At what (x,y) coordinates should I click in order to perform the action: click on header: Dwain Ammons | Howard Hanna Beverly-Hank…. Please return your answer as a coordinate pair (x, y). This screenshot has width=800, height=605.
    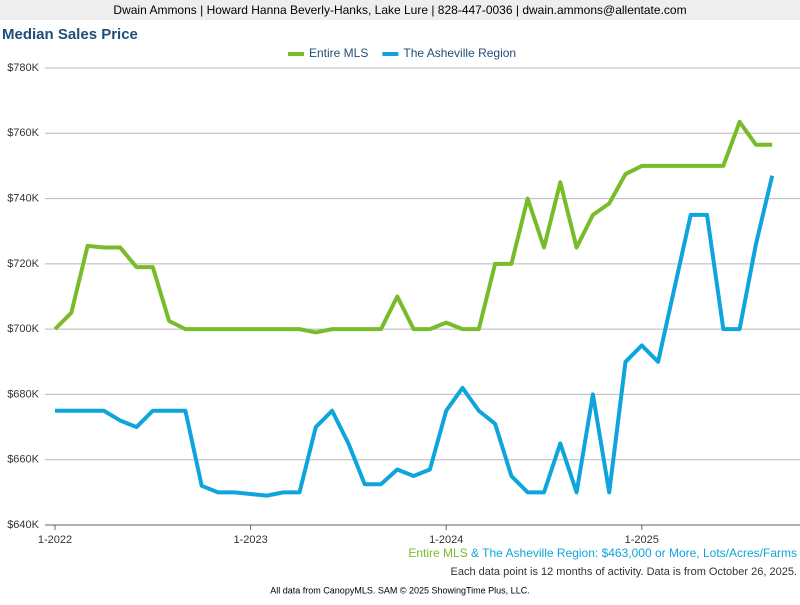
    Looking at the image, I should click on (399, 10).